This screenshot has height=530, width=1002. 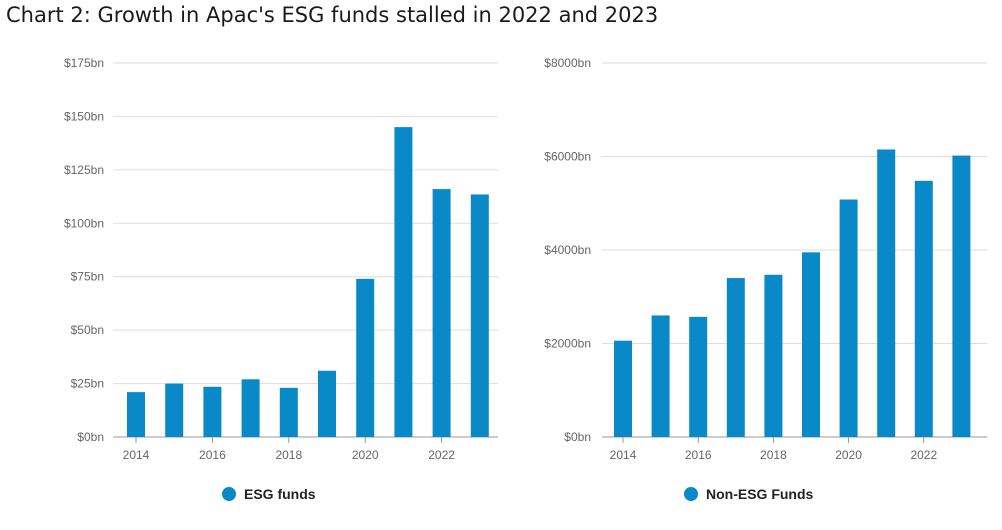 I want to click on y-tick-label: $2000bn, so click(x=567, y=344).